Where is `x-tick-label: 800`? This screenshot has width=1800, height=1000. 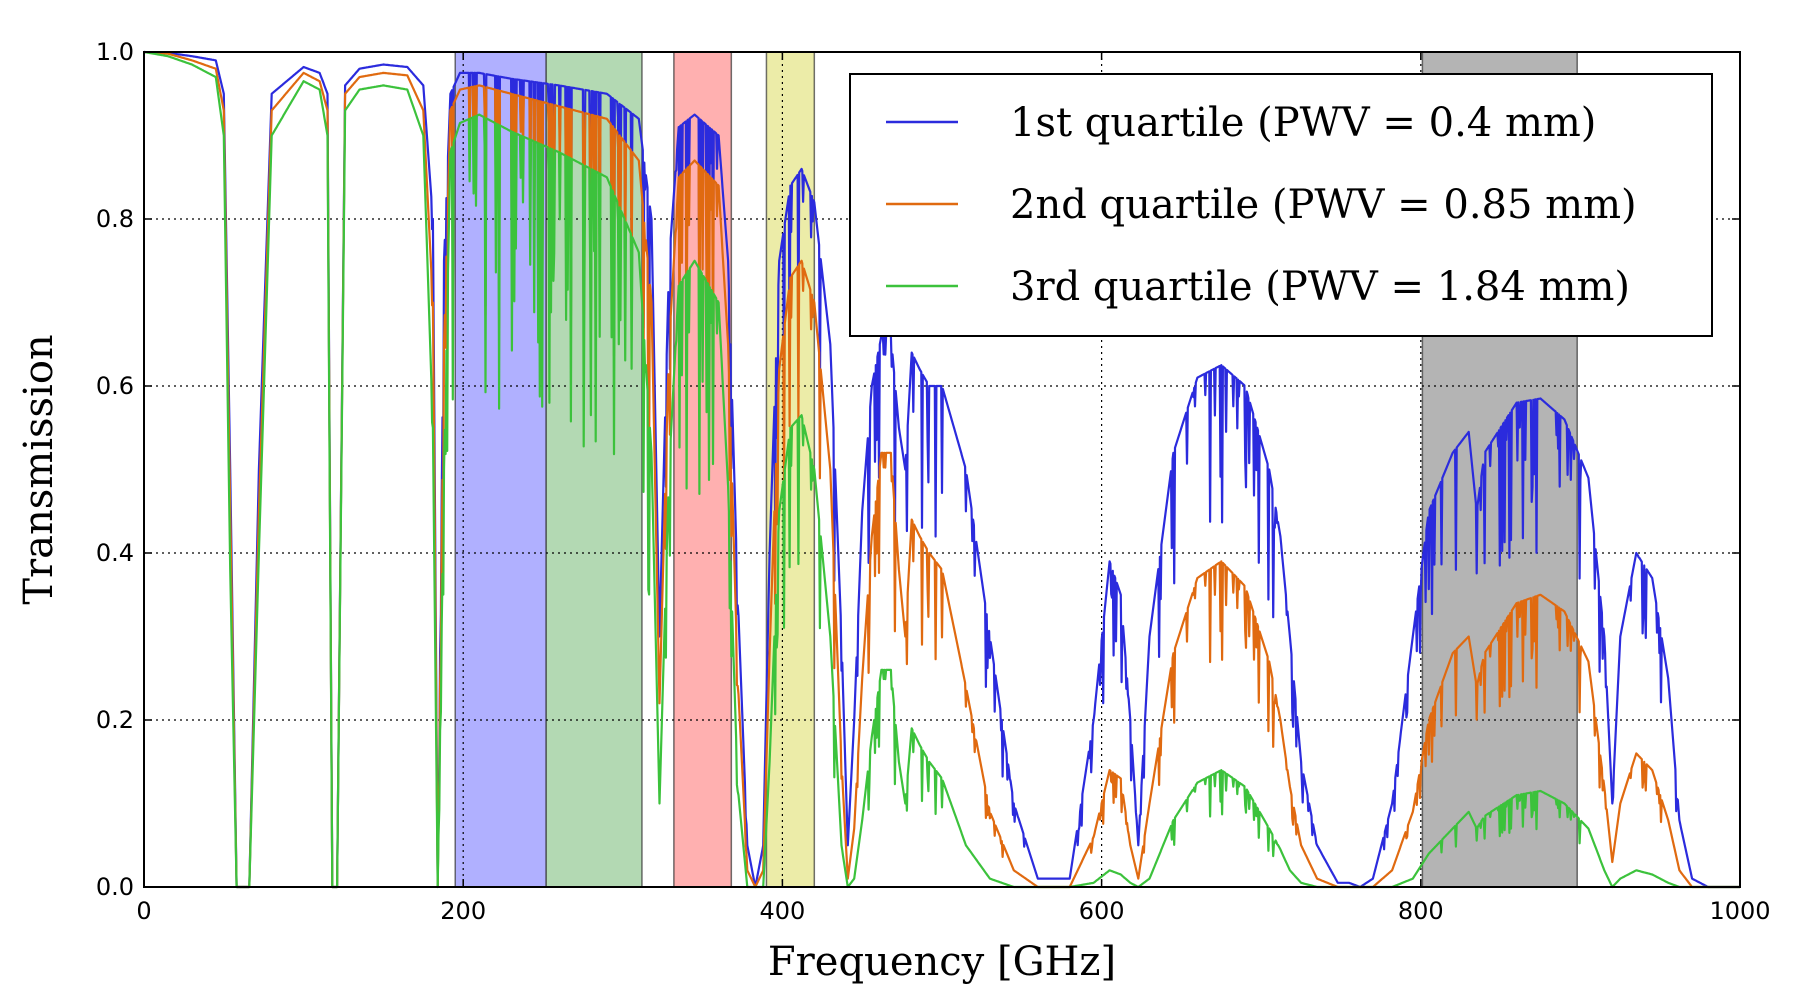
x-tick-label: 800 is located at coordinates (1421, 911).